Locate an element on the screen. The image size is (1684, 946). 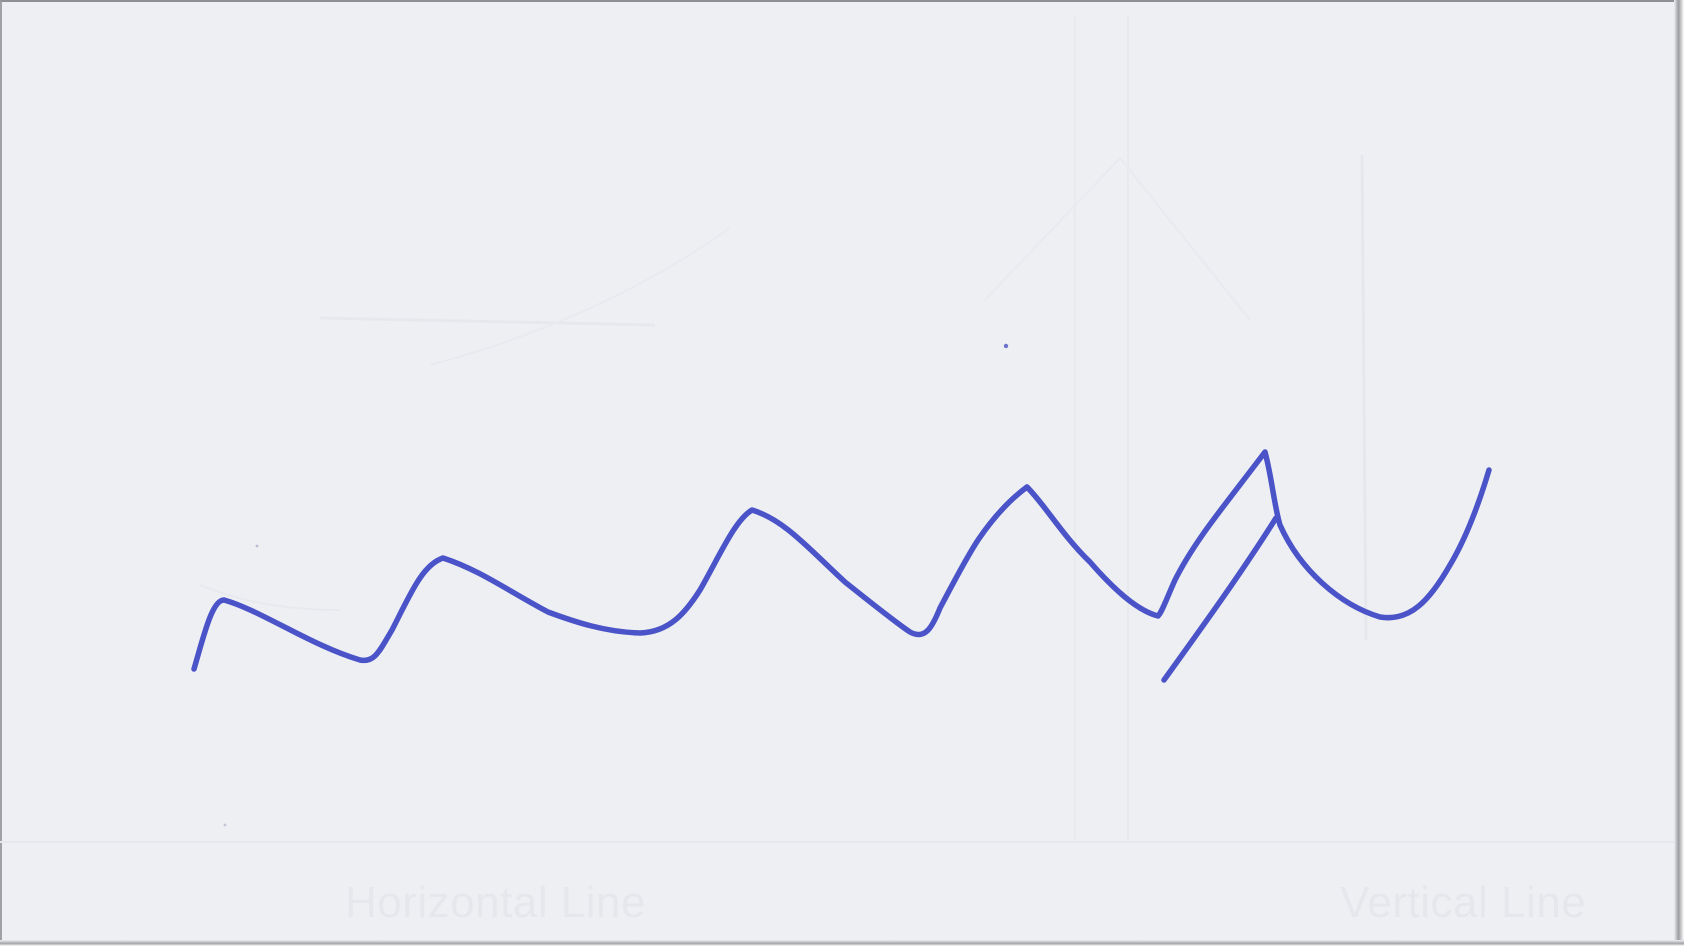
faint-label-left: Horizontal Line is located at coordinates (495, 902).